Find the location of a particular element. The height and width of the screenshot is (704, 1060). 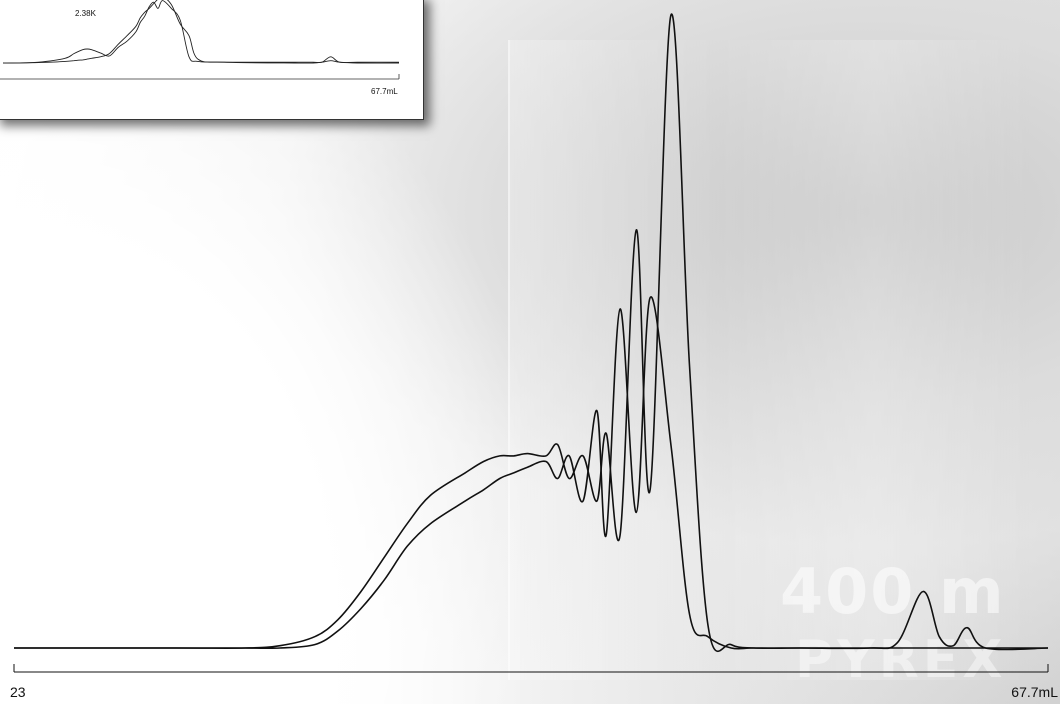

x-tick-label-end: 67.7mL is located at coordinates (1034, 692).